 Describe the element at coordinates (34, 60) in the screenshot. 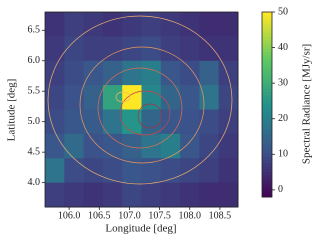

I see `y-tick-label: 6.0` at that location.